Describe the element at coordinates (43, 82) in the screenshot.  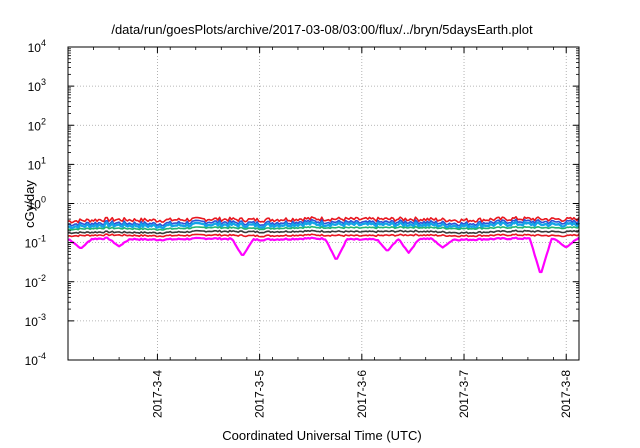
I see `y-tick-exponent: 3` at that location.